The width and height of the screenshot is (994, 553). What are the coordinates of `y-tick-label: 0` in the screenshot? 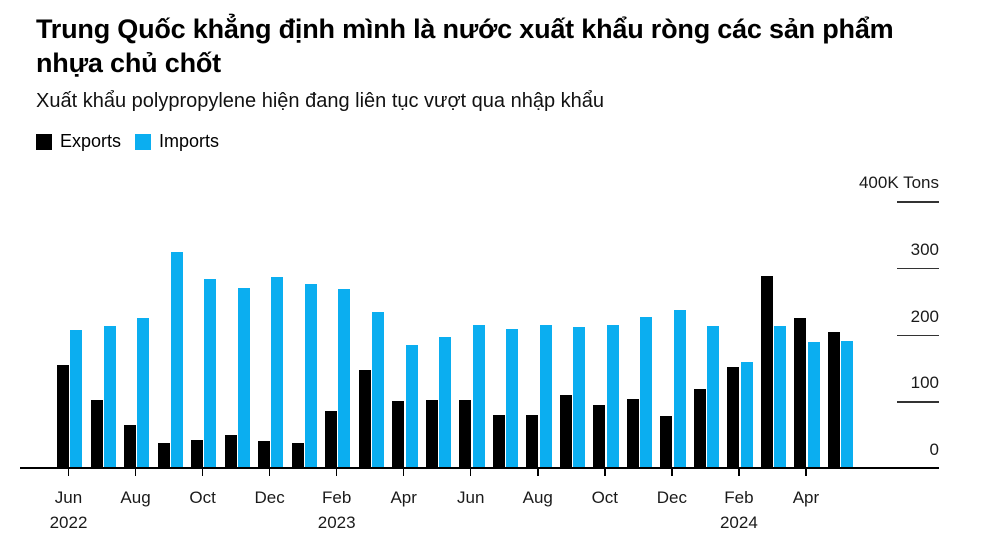 It's located at (934, 449).